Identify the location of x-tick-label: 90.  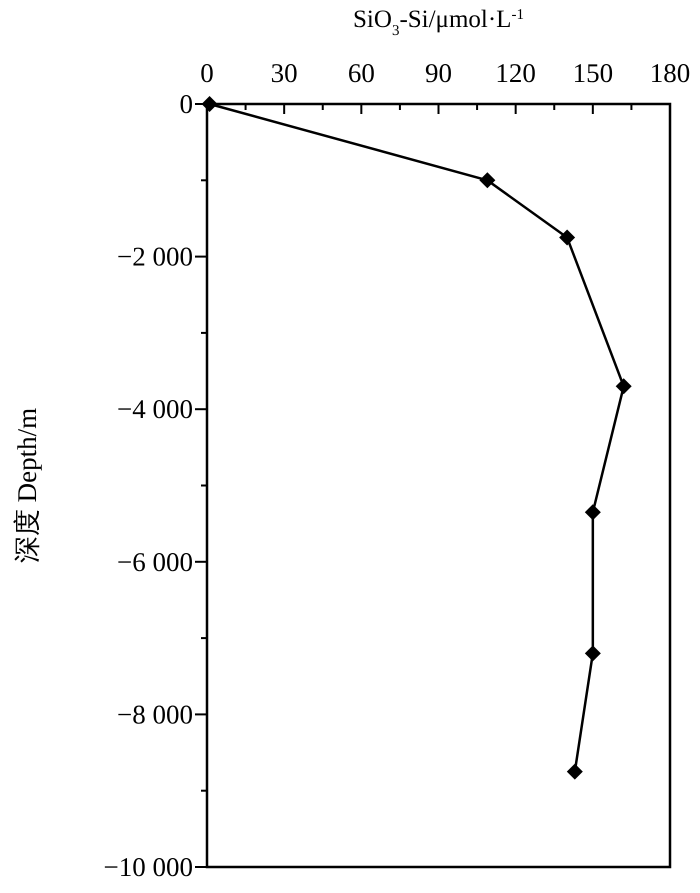
(438, 73).